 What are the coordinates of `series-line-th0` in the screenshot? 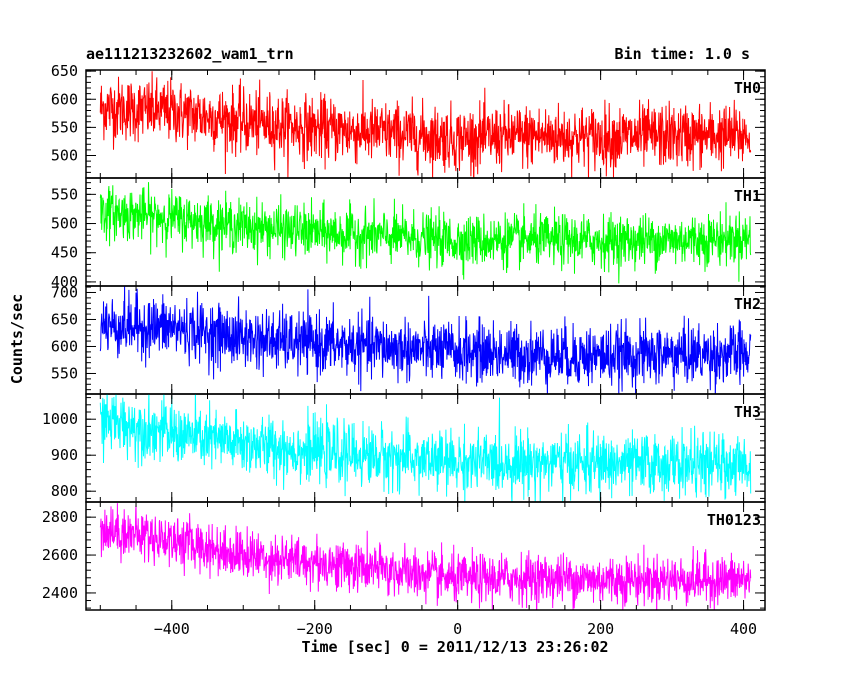 It's located at (425, 124).